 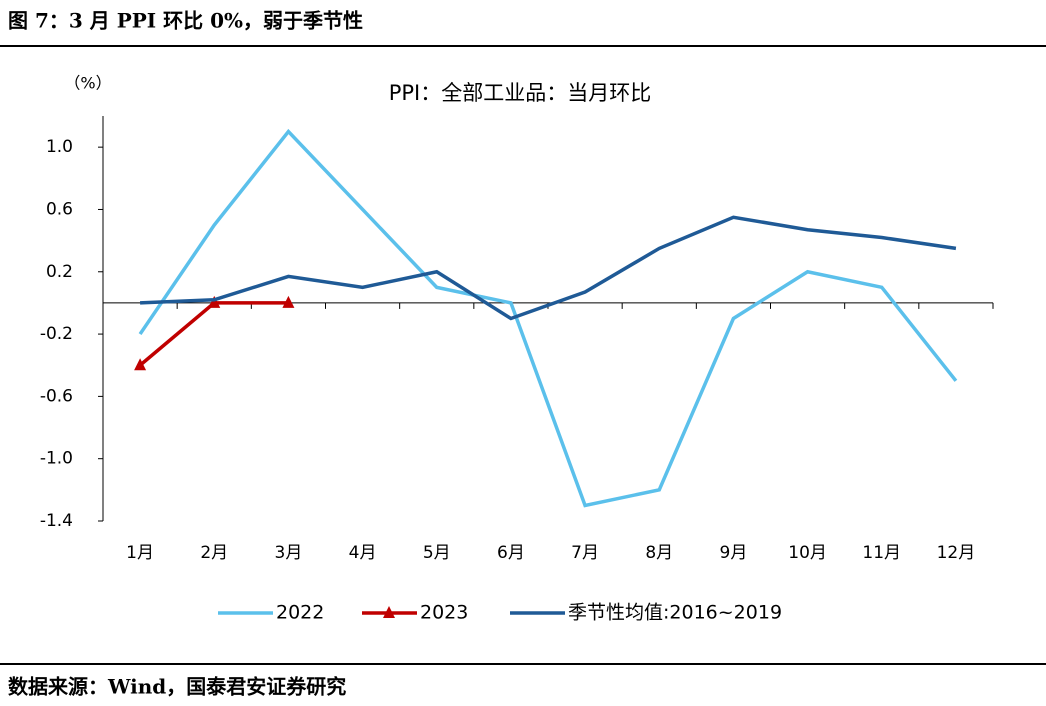 What do you see at coordinates (289, 553) in the screenshot?
I see `x-tick-label: 3月` at bounding box center [289, 553].